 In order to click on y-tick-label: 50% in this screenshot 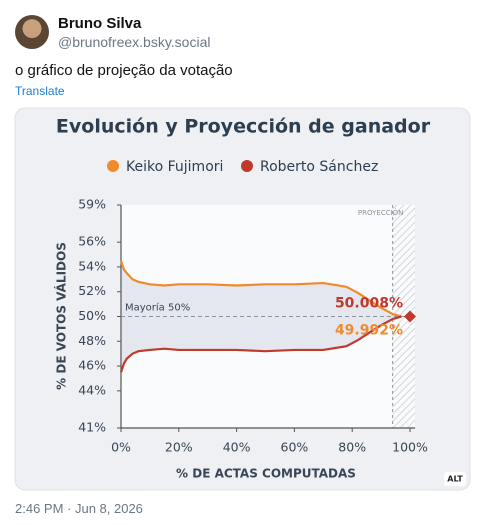, I will do `click(92, 315)`.